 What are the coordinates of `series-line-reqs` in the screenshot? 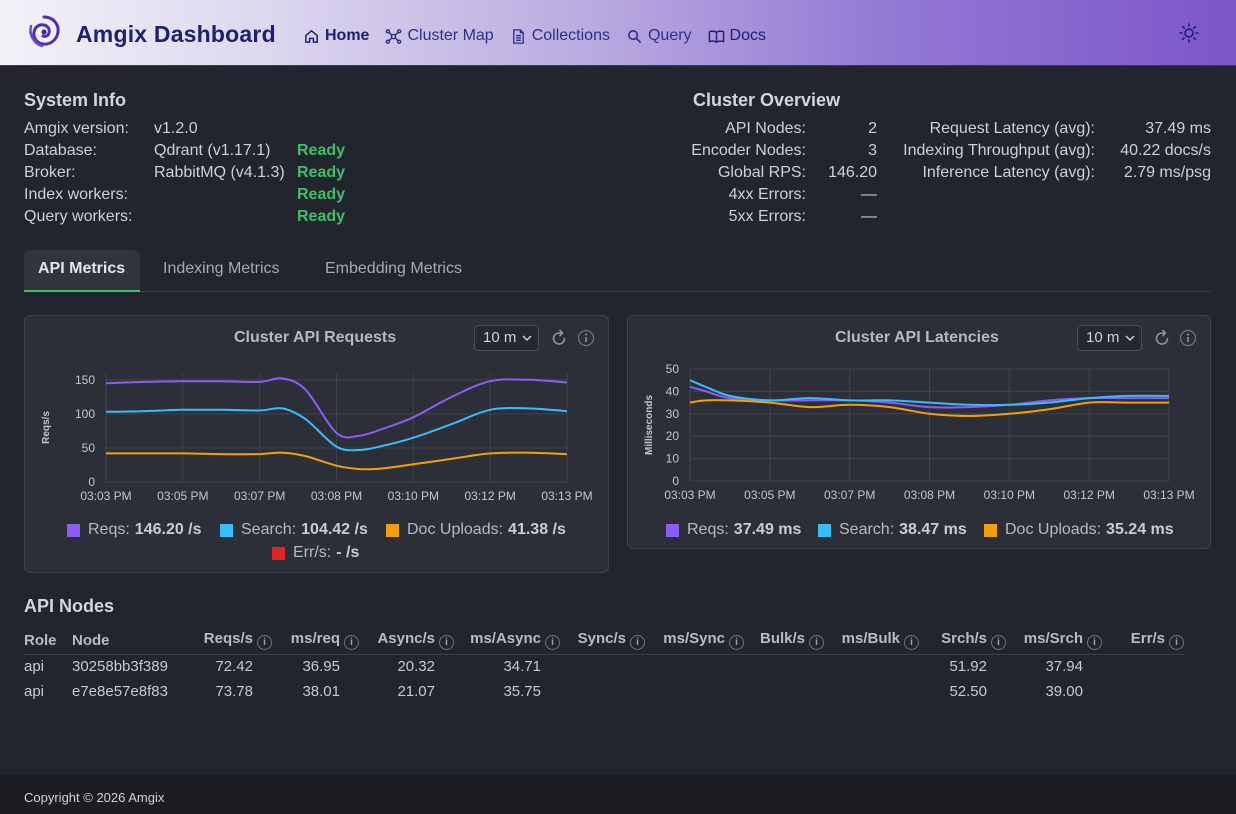 It's located at (336, 408).